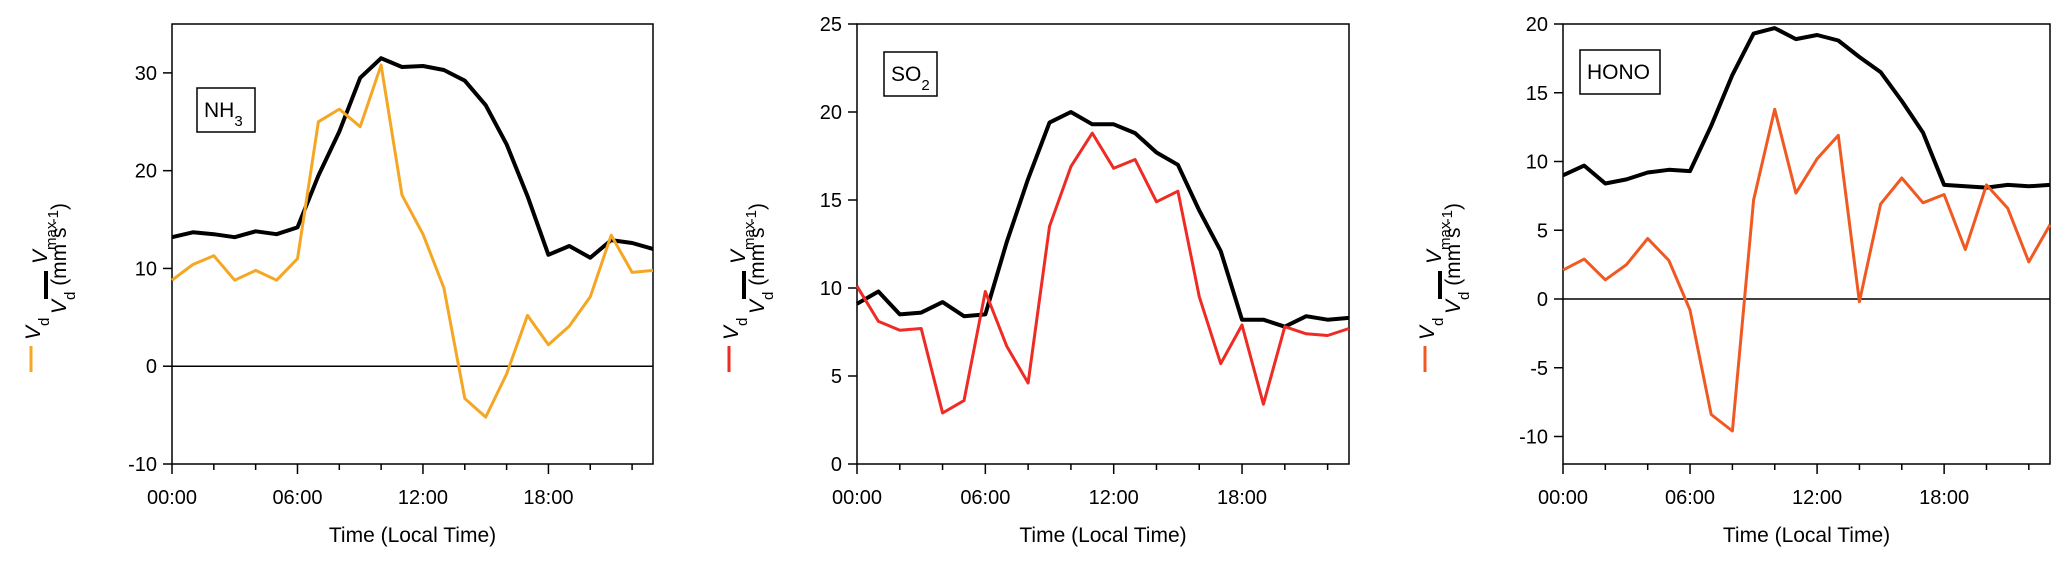 This screenshot has height=565, width=2067. I want to click on y-tick-label: -5, so click(1539, 369).